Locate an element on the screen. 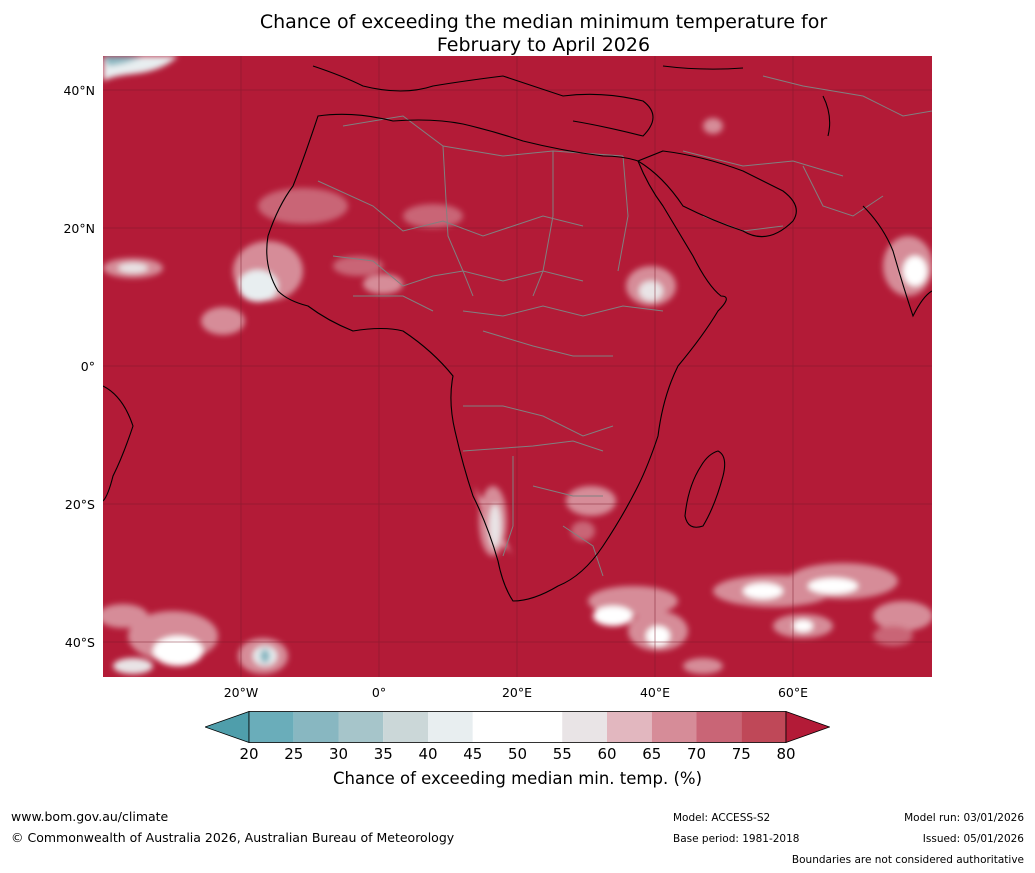 Image resolution: width=1035 pixels, height=873 pixels. colorbar-tick-label: 75 is located at coordinates (741, 754).